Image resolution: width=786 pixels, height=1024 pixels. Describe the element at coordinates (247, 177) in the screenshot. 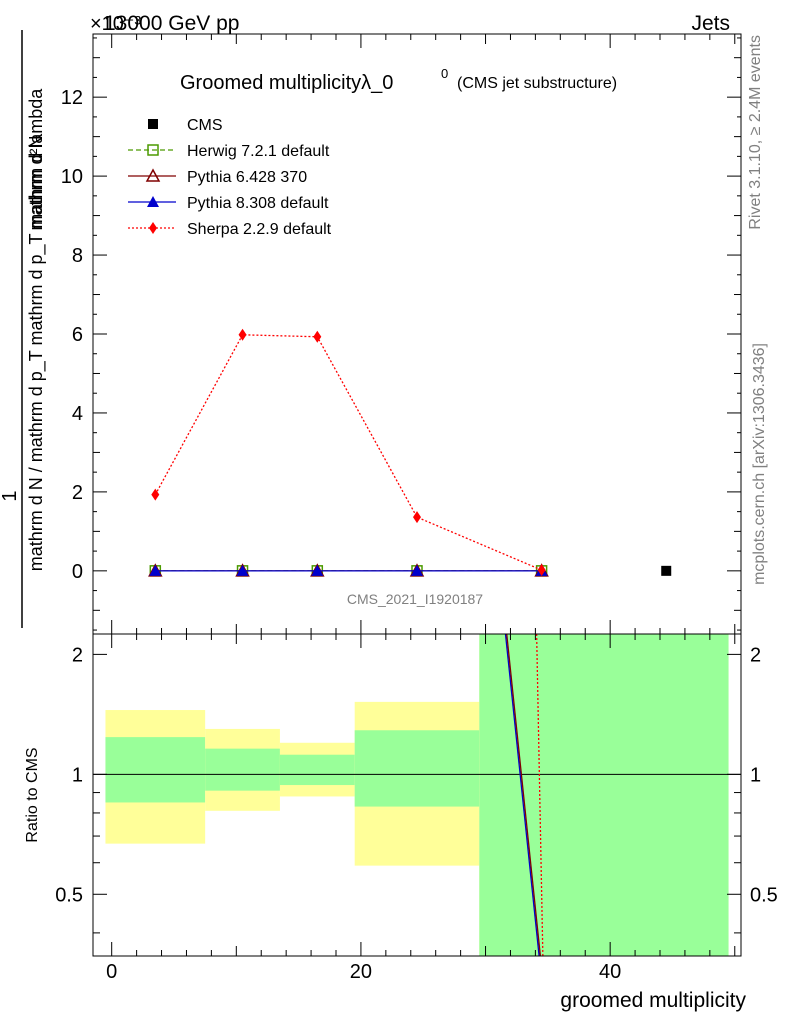

I see `legend-label: Pythia 6.428 370` at that location.